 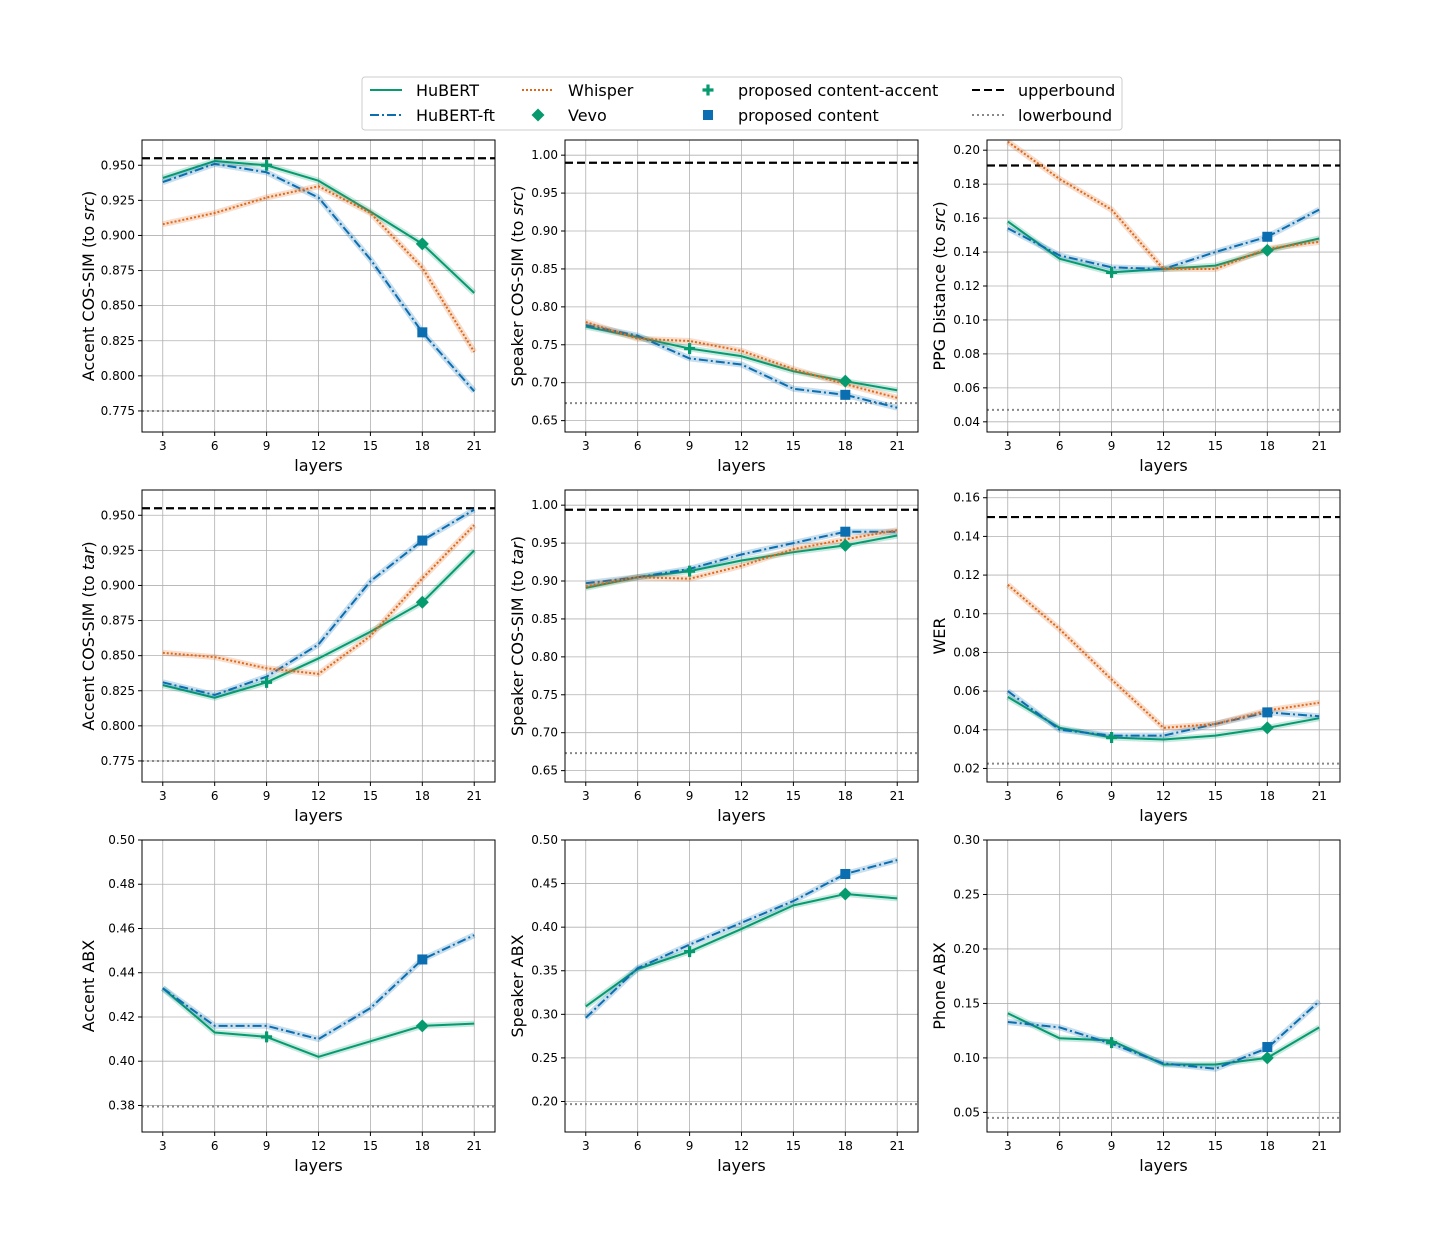 What do you see at coordinates (118, 271) in the screenshot?
I see `y-tick-label: 0.875` at bounding box center [118, 271].